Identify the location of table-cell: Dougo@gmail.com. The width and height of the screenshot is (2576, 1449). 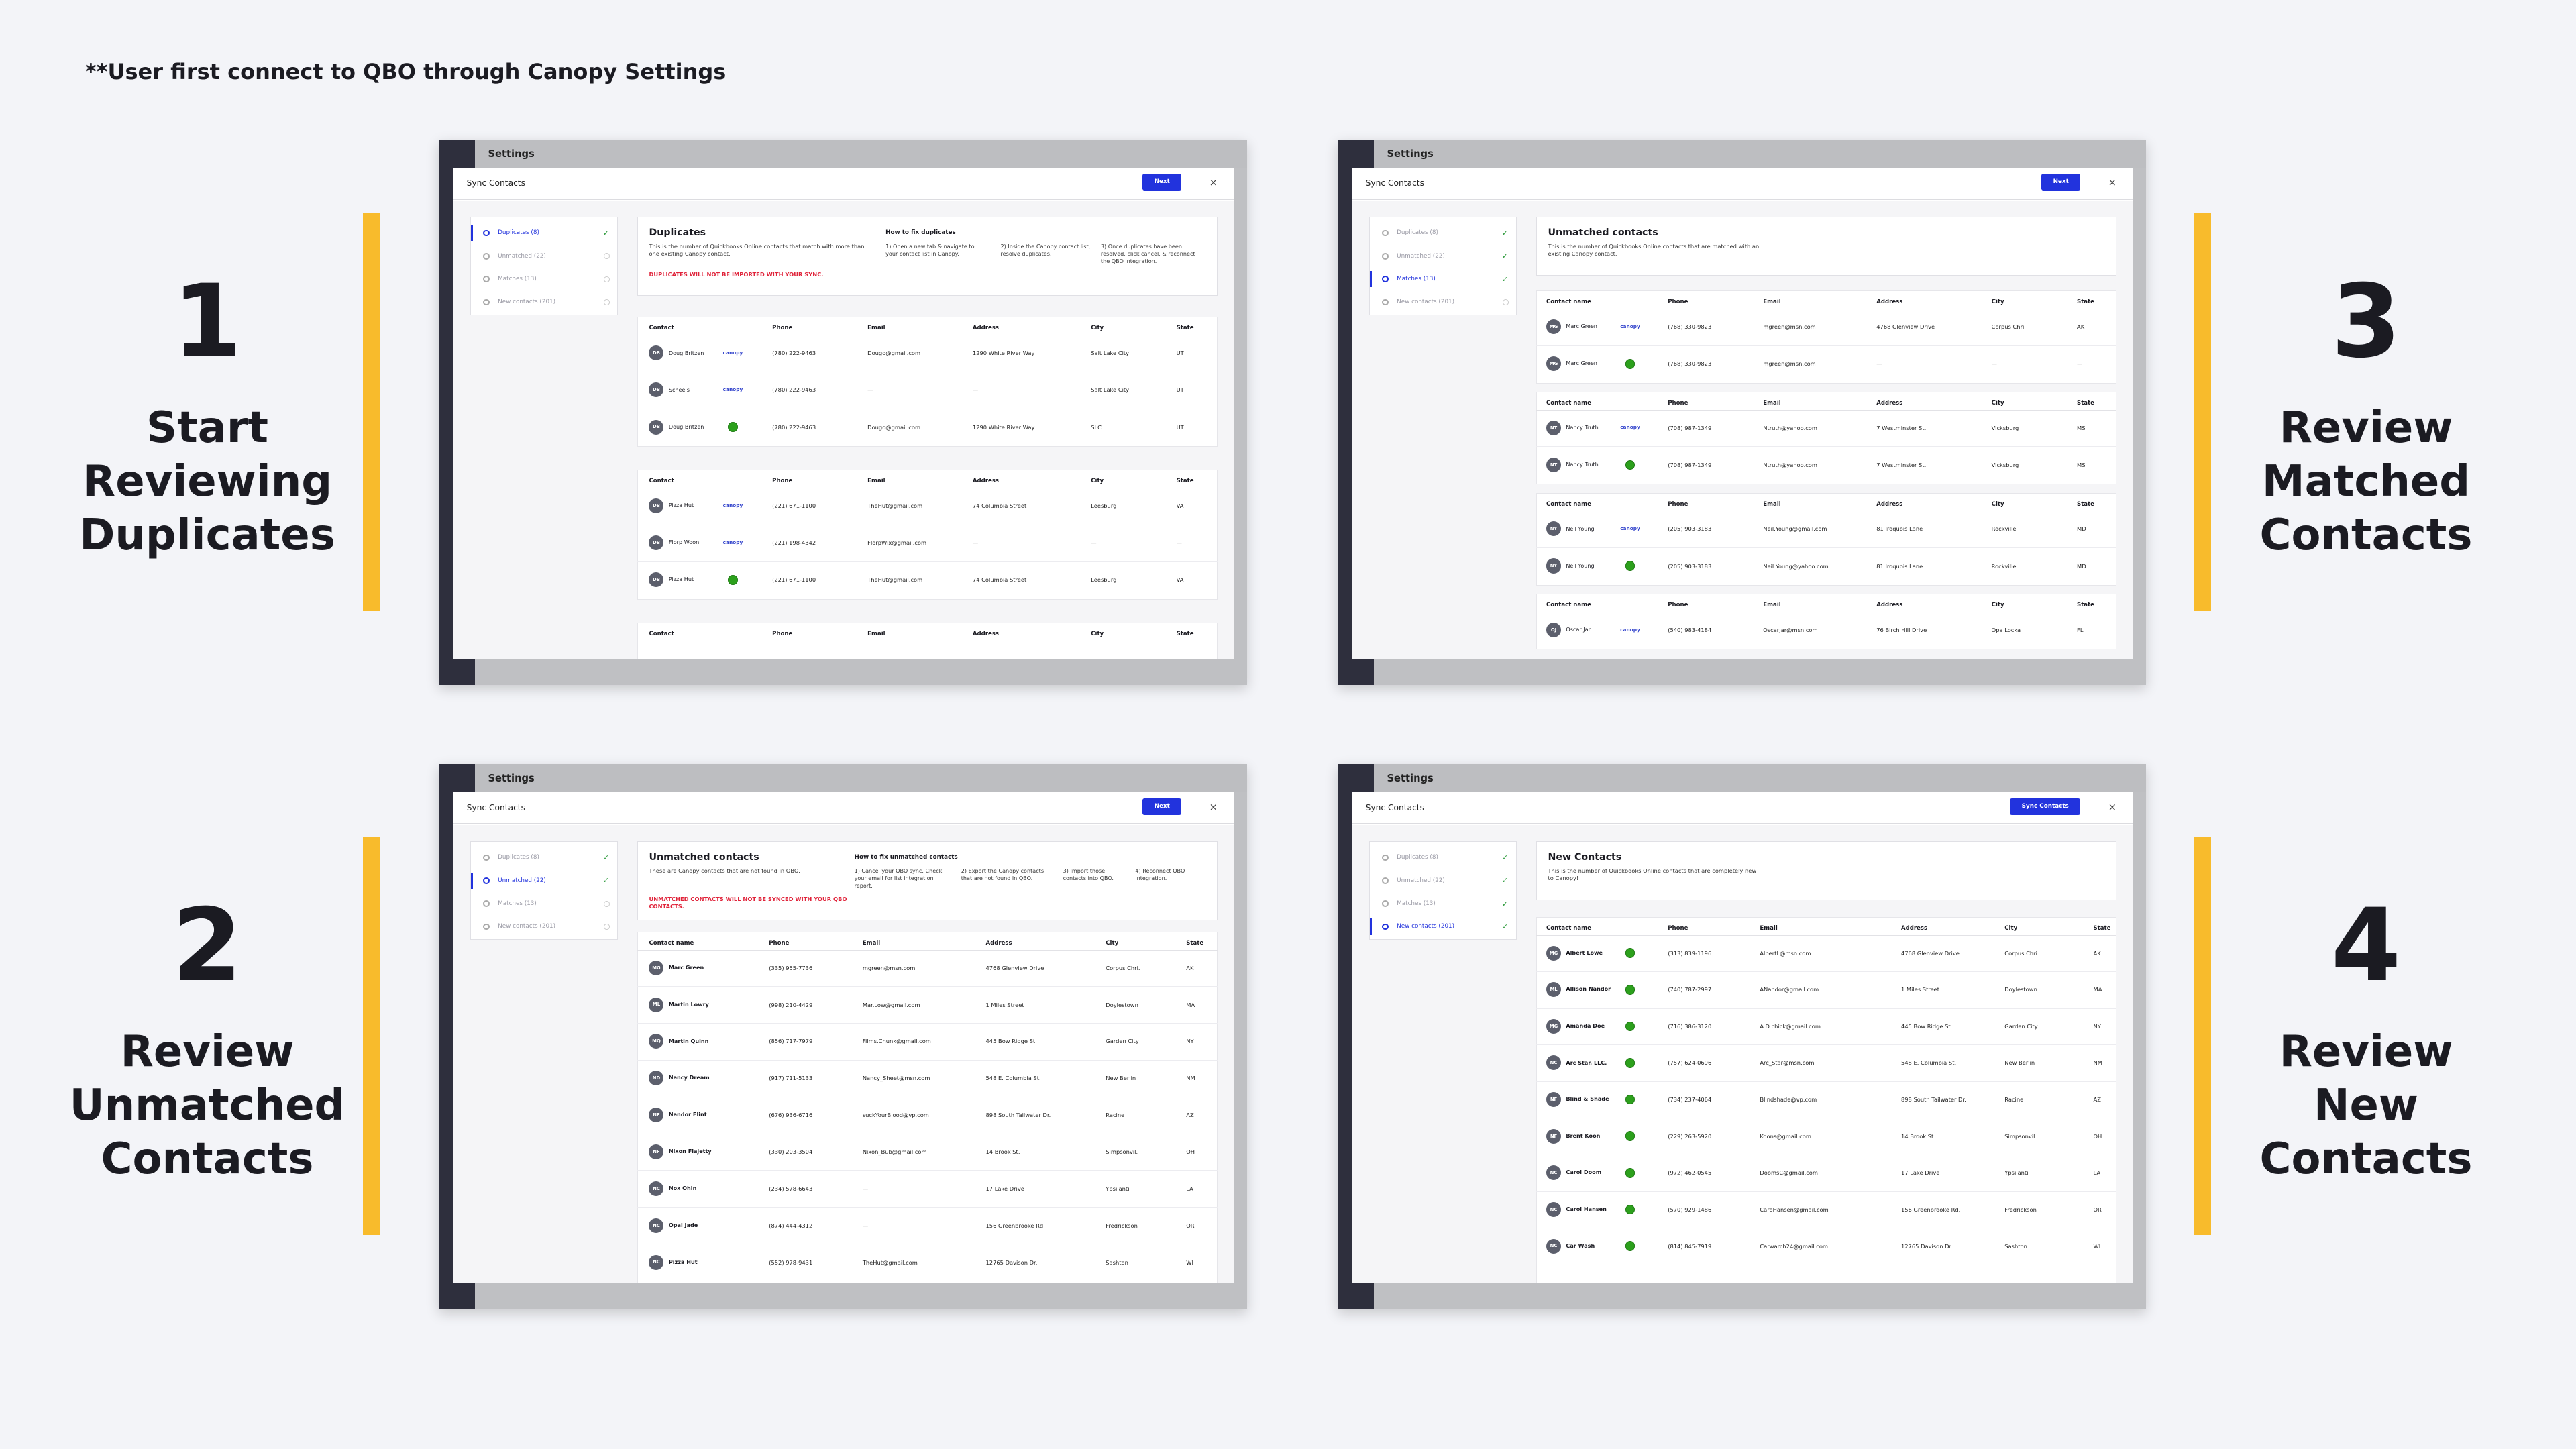
(894, 427).